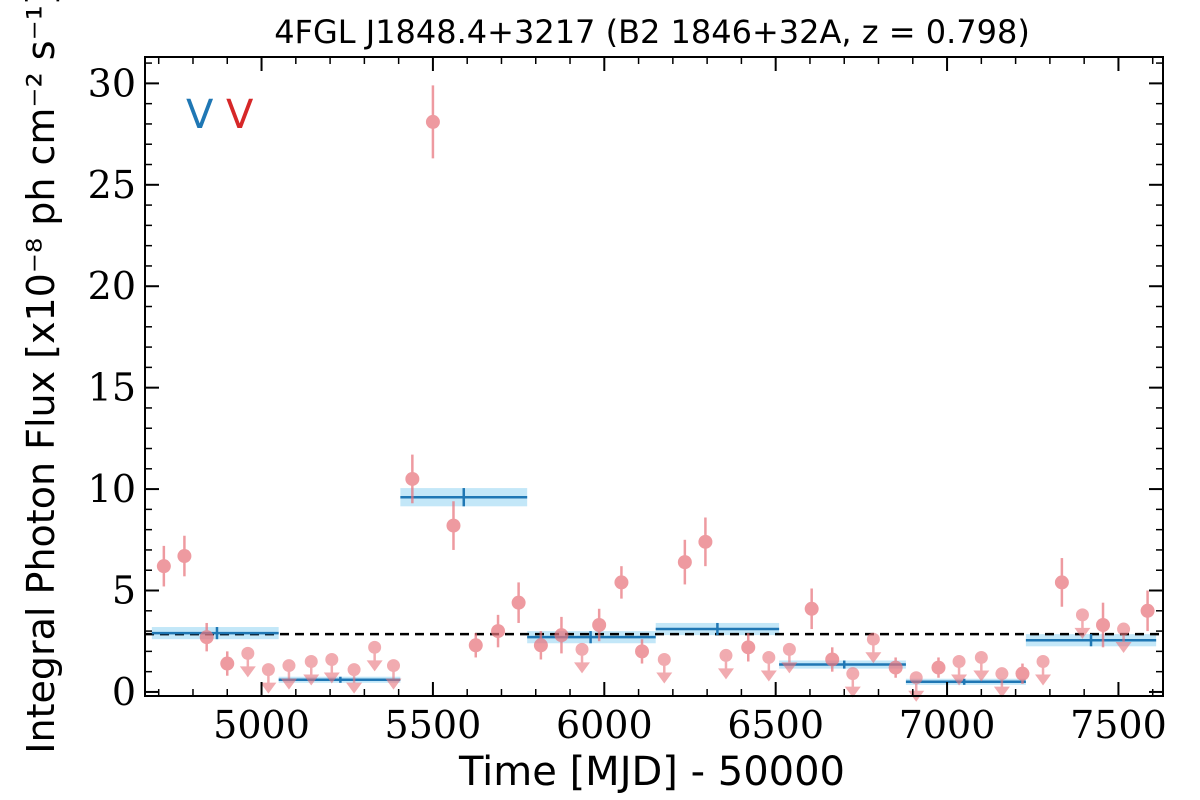 The height and width of the screenshot is (800, 1200). What do you see at coordinates (124, 591) in the screenshot?
I see `y-tick-label: 5` at bounding box center [124, 591].